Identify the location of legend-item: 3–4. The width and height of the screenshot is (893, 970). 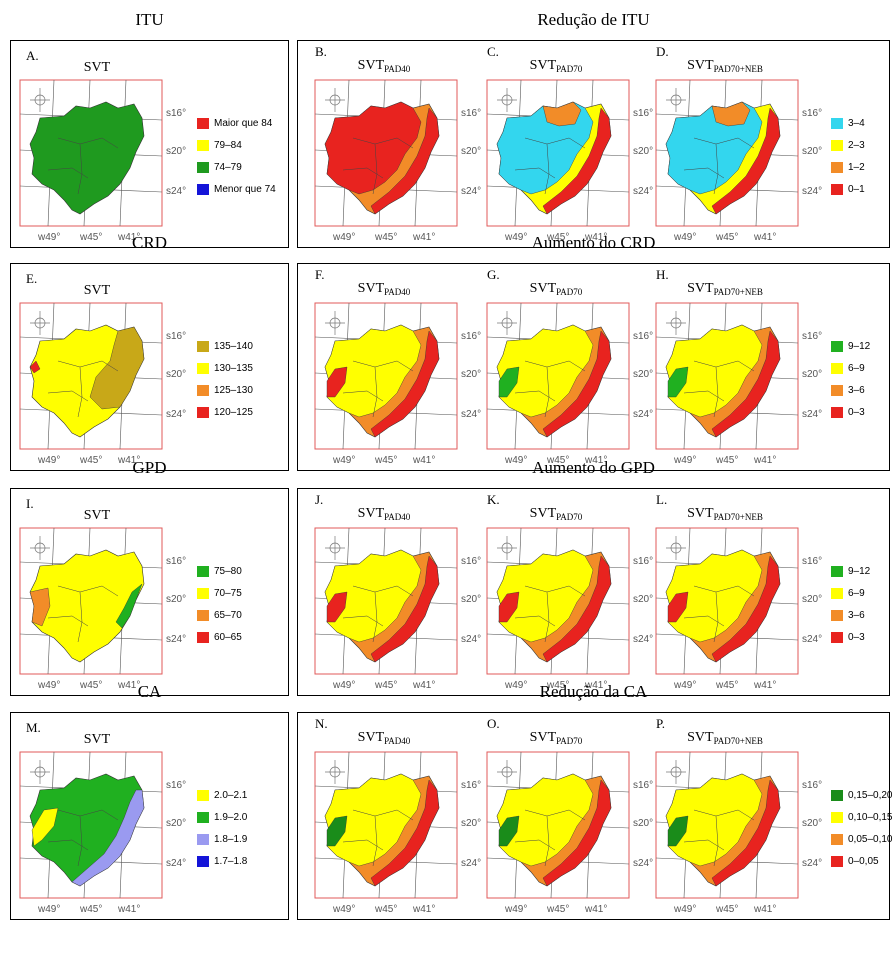
(848, 123).